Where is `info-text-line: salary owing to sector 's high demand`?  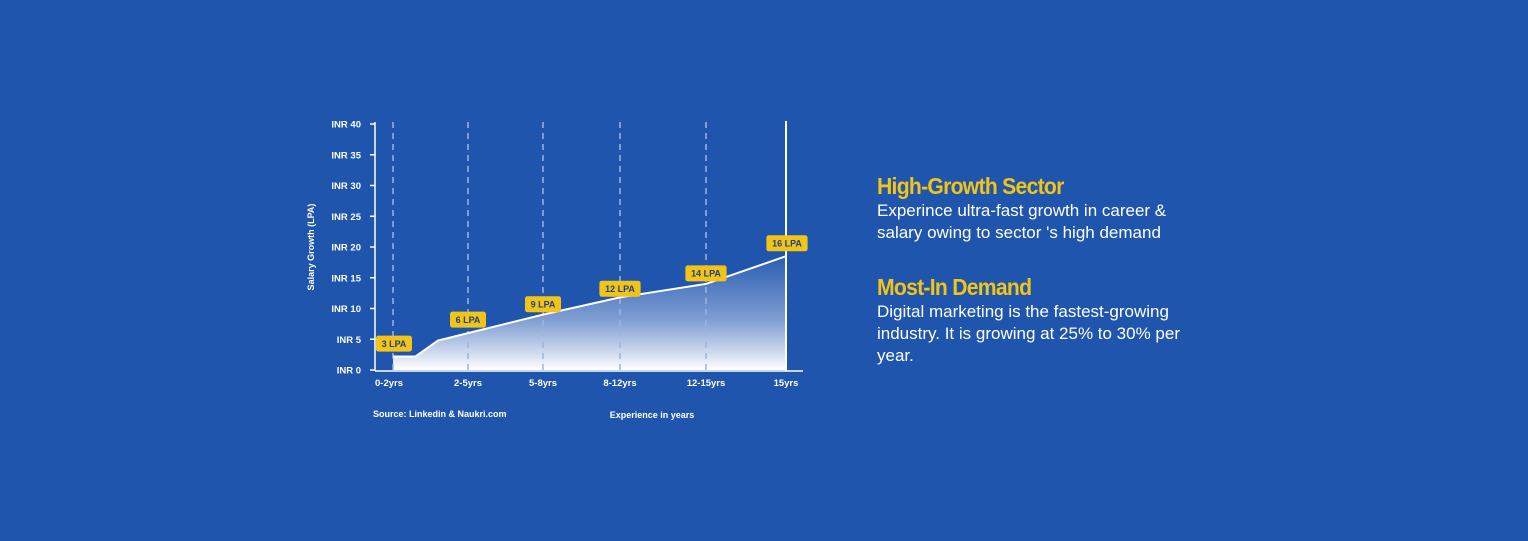
info-text-line: salary owing to sector 's high demand is located at coordinates (1019, 232).